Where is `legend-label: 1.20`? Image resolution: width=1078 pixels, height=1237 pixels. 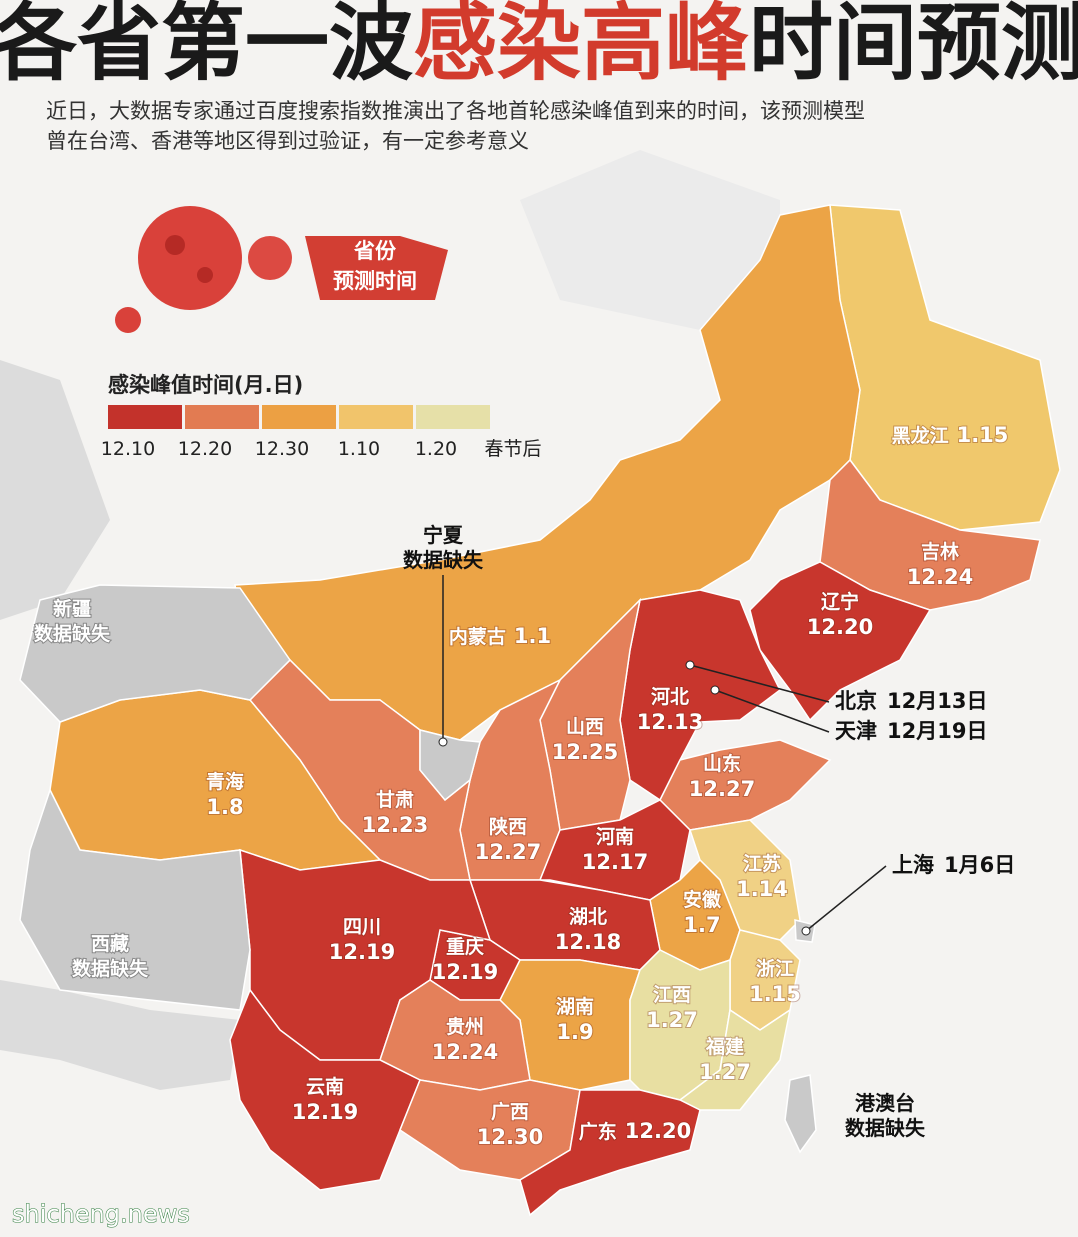
legend-label: 1.20 is located at coordinates (436, 449).